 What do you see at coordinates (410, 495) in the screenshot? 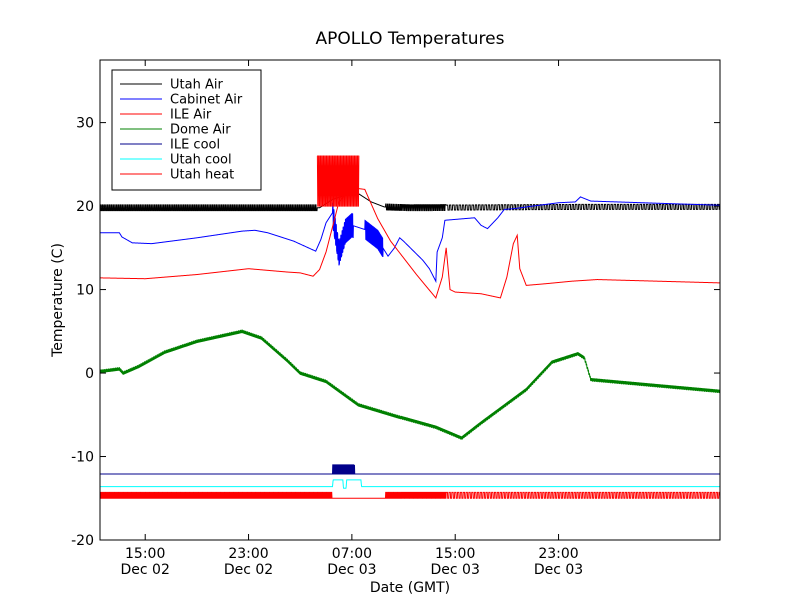
I see `series-line-utah-heat` at bounding box center [410, 495].